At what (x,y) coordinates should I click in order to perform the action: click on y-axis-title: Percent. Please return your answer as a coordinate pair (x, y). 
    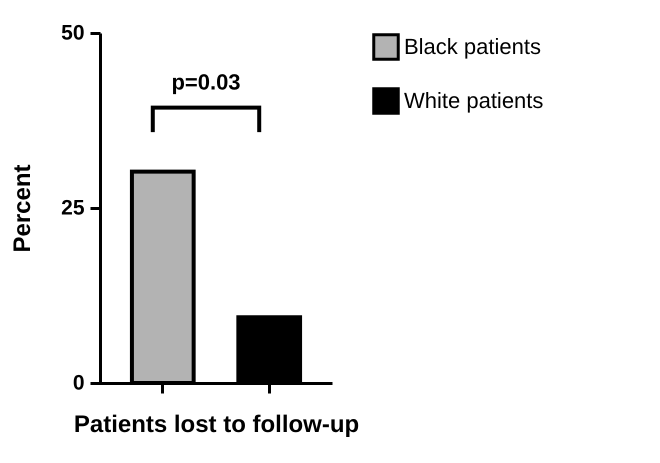
    Looking at the image, I should click on (22, 208).